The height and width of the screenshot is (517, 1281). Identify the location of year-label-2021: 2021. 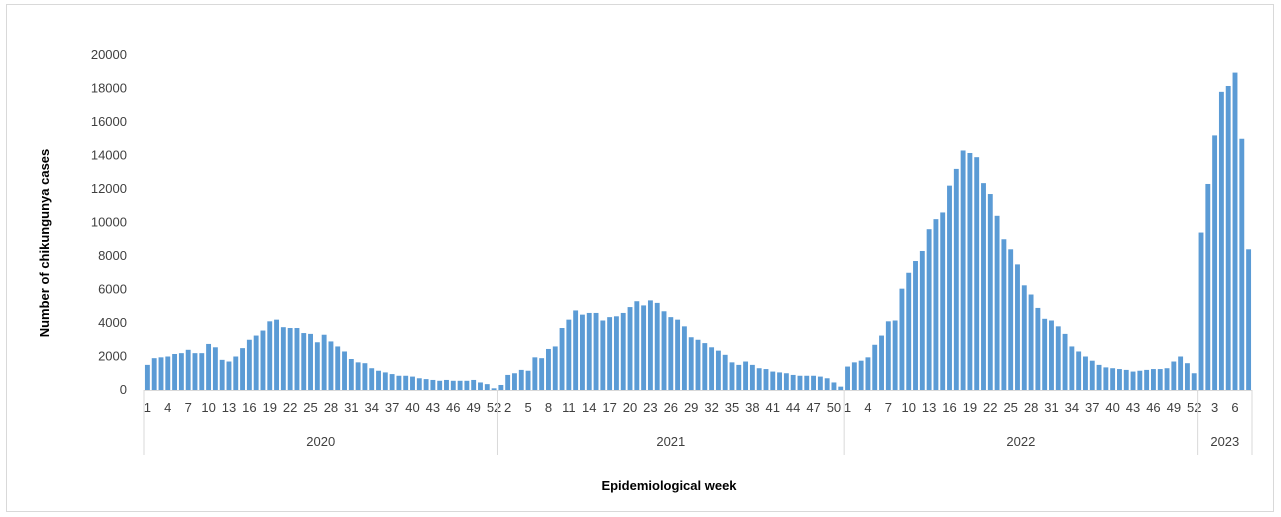
(670, 441).